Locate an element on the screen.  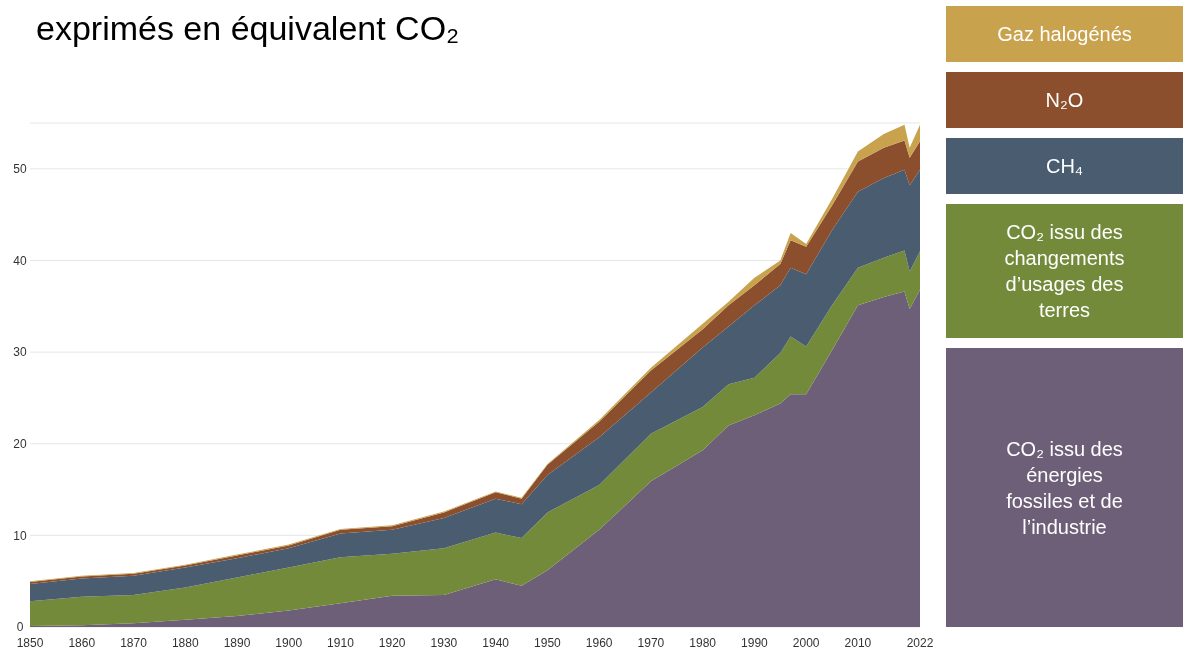
x-tick-label: 1880 is located at coordinates (185, 643).